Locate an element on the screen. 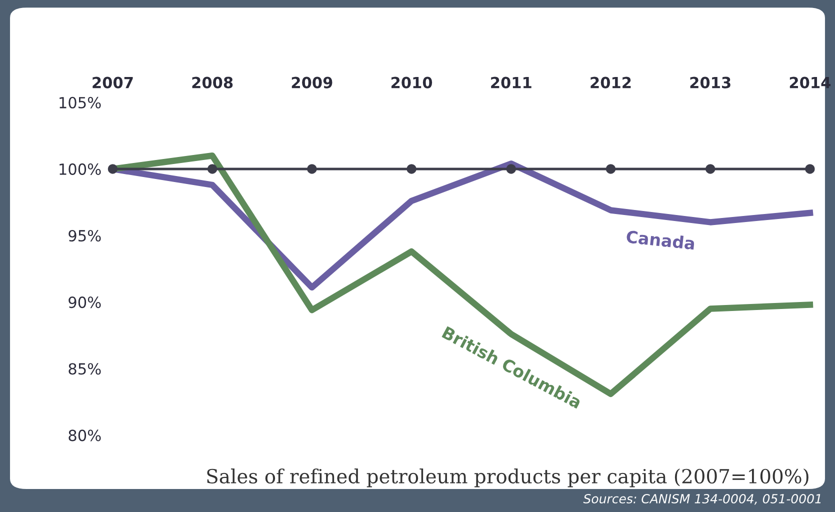 Image resolution: width=835 pixels, height=512 pixels. x-tick-label: 2009 is located at coordinates (312, 82).